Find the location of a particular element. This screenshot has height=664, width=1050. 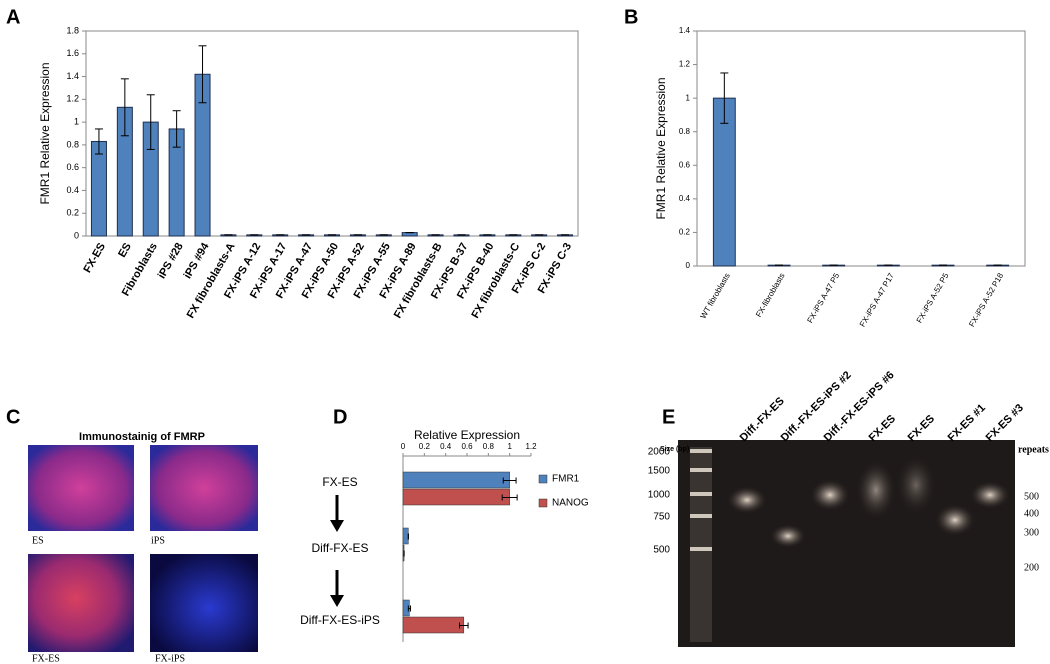

y-tick-label: 1.6 is located at coordinates (72, 53).